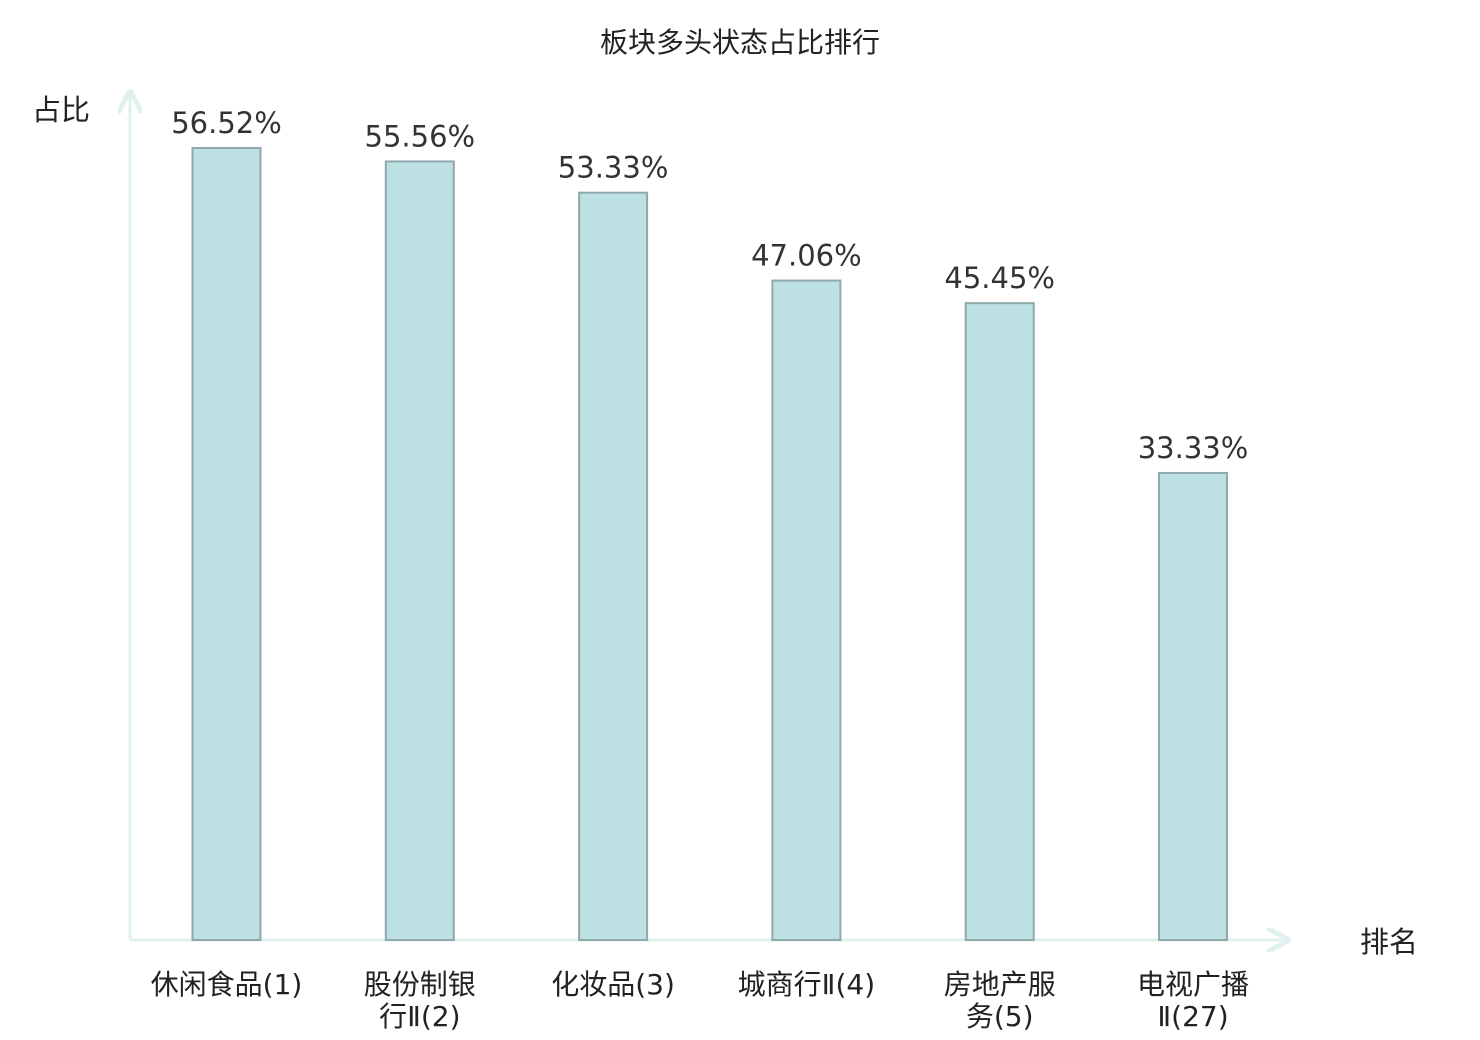  What do you see at coordinates (61, 110) in the screenshot?
I see `y-axis-label: 占比` at bounding box center [61, 110].